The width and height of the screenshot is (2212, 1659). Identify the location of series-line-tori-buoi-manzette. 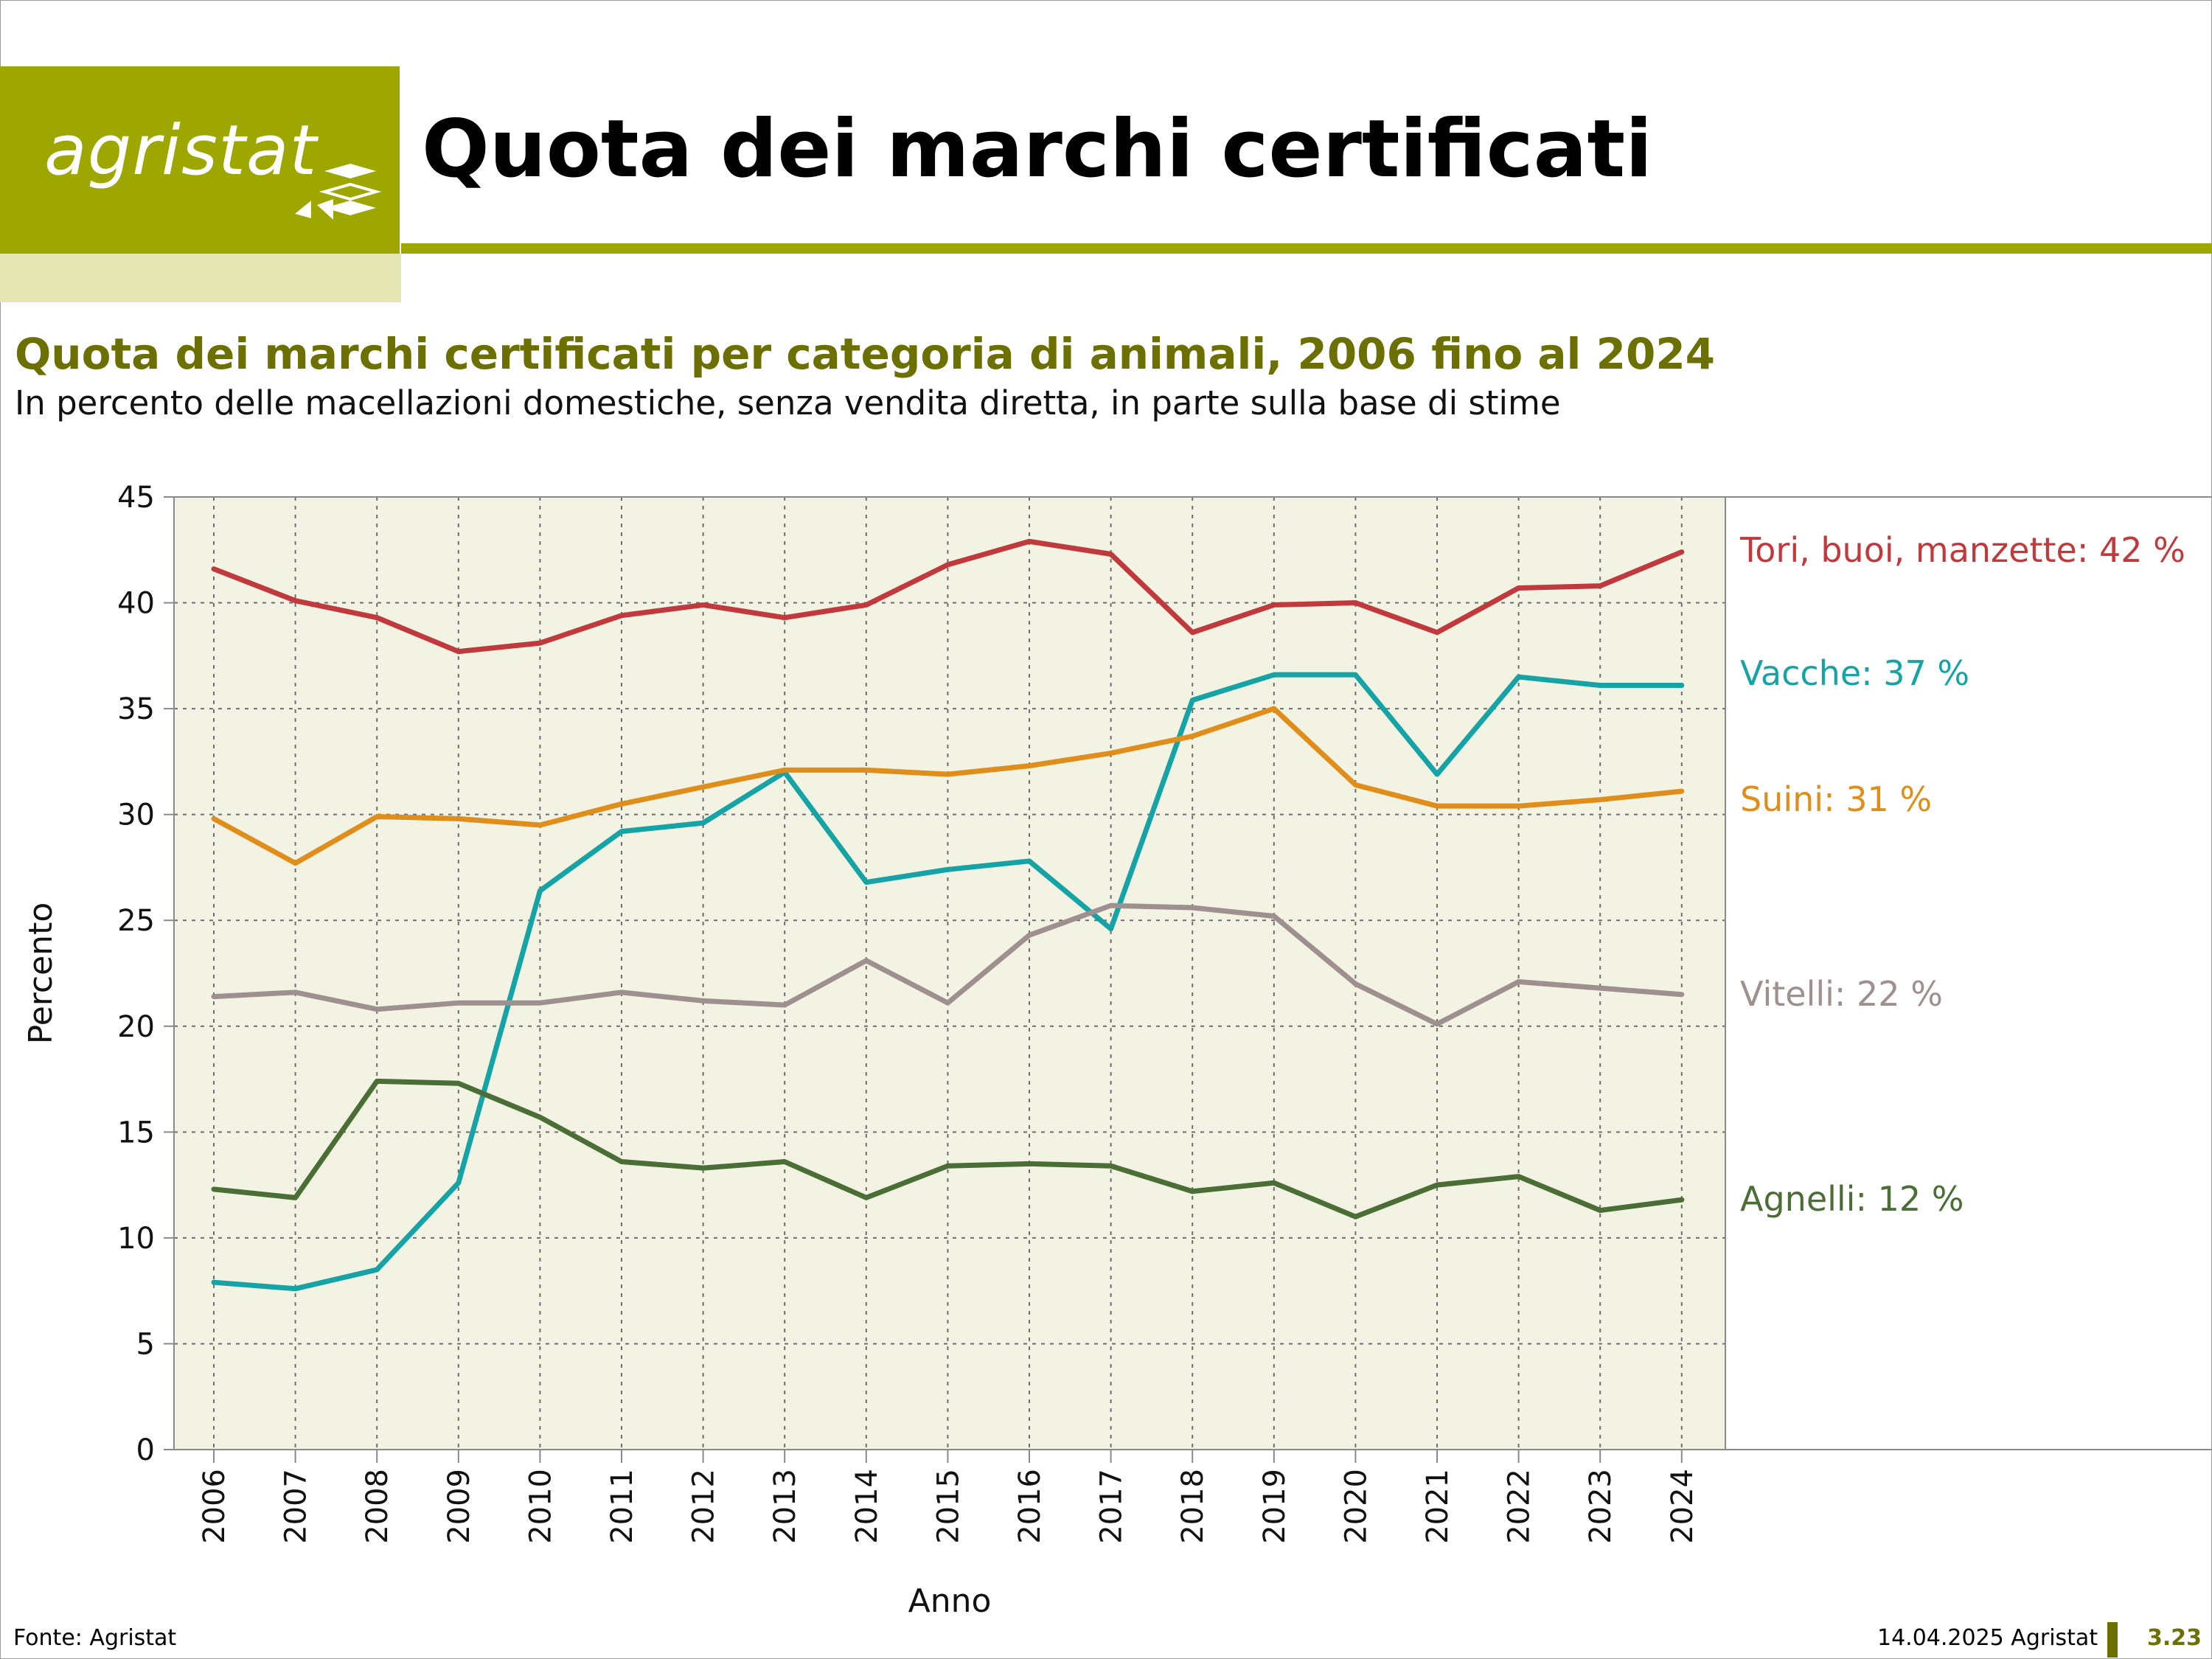
(948, 596).